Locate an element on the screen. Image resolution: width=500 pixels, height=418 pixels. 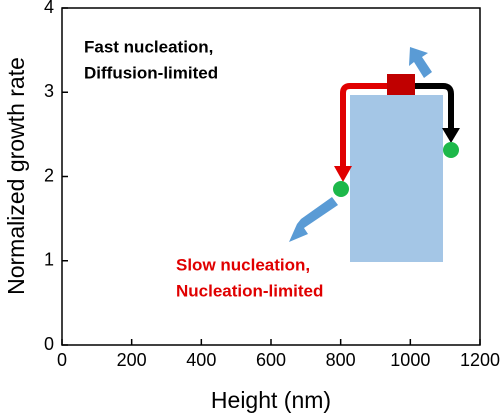
x-tick-label: 600 is located at coordinates (271, 360).